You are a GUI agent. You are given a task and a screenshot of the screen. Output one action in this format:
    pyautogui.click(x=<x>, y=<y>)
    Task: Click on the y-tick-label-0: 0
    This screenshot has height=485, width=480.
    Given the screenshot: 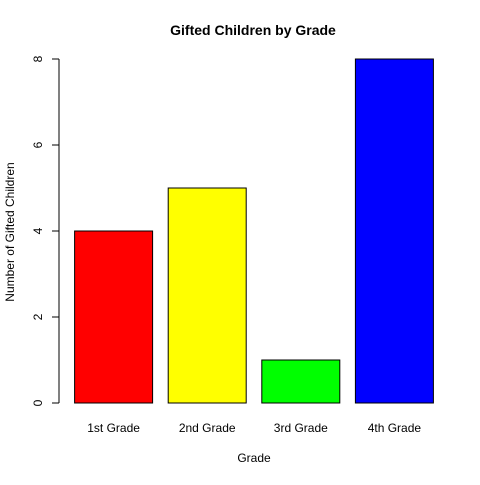 What is the action you would take?
    pyautogui.click(x=38, y=402)
    